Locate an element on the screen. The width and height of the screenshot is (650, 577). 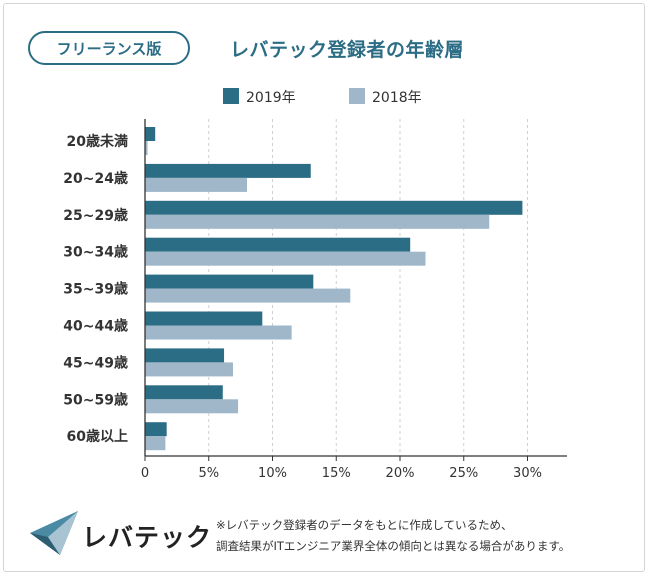
category-label: 35~39歳 is located at coordinates (95, 289).